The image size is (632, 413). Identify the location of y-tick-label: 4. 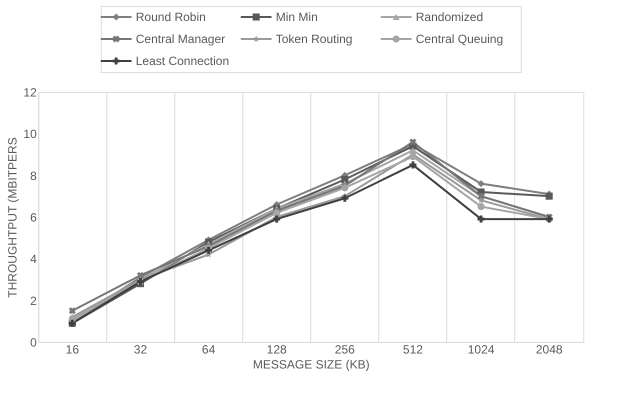
(34, 259).